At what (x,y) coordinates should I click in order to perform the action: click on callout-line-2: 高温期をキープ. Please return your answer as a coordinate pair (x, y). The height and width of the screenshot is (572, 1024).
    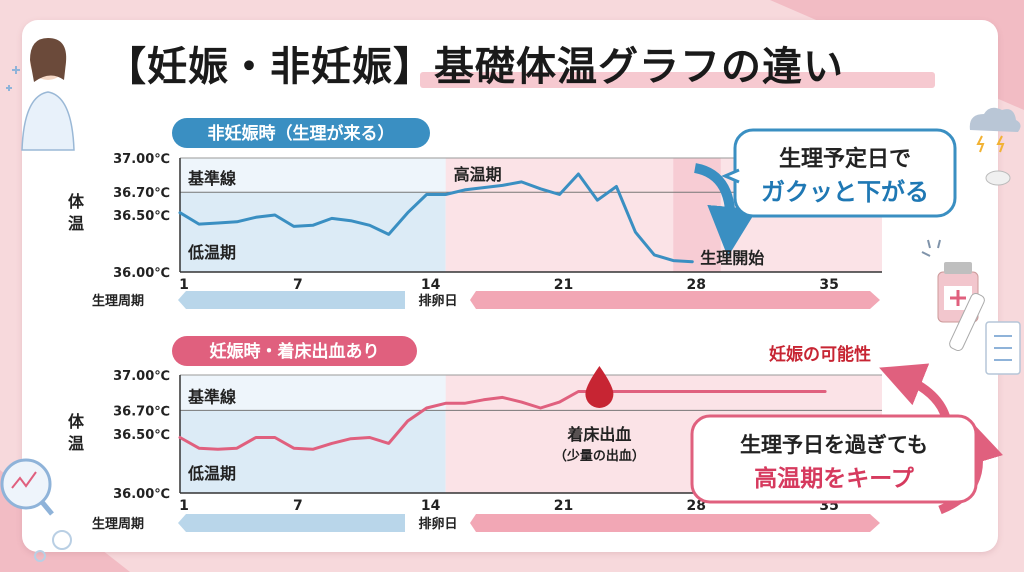
    Looking at the image, I should click on (834, 478).